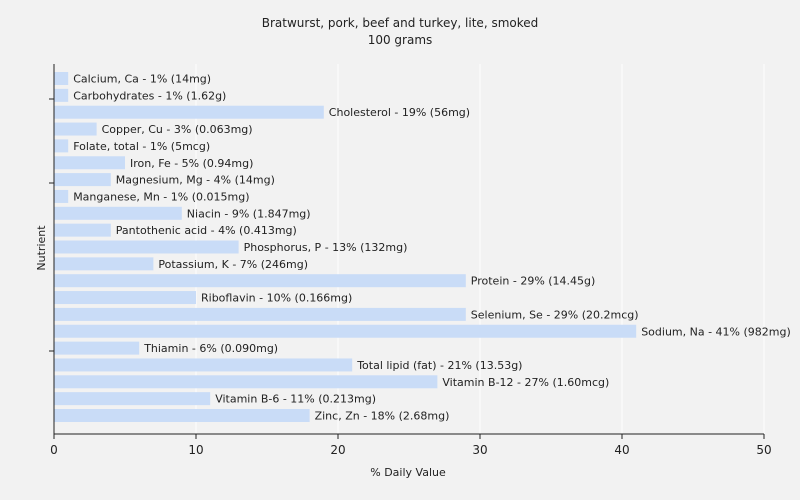 This screenshot has width=800, height=500. What do you see at coordinates (195, 450) in the screenshot?
I see `x-tick-label: 10` at bounding box center [195, 450].